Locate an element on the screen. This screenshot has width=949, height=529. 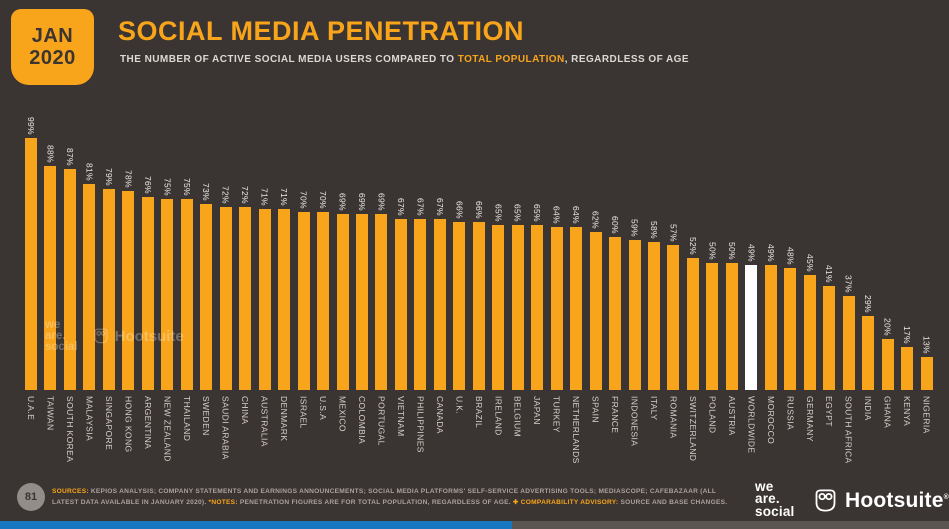
bar-belgium is located at coordinates (517, 307).